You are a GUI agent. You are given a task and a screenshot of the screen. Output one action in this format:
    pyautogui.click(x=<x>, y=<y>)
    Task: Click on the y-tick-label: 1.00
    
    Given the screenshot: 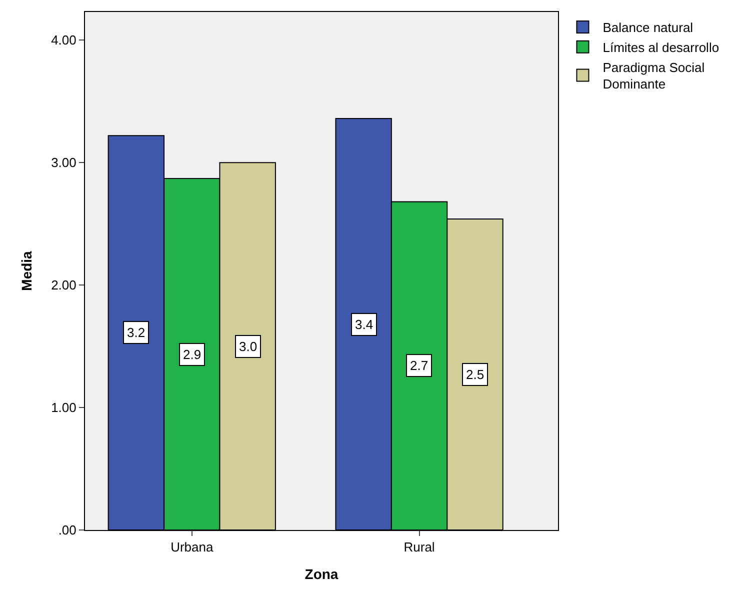 What is the action you would take?
    pyautogui.click(x=63, y=408)
    